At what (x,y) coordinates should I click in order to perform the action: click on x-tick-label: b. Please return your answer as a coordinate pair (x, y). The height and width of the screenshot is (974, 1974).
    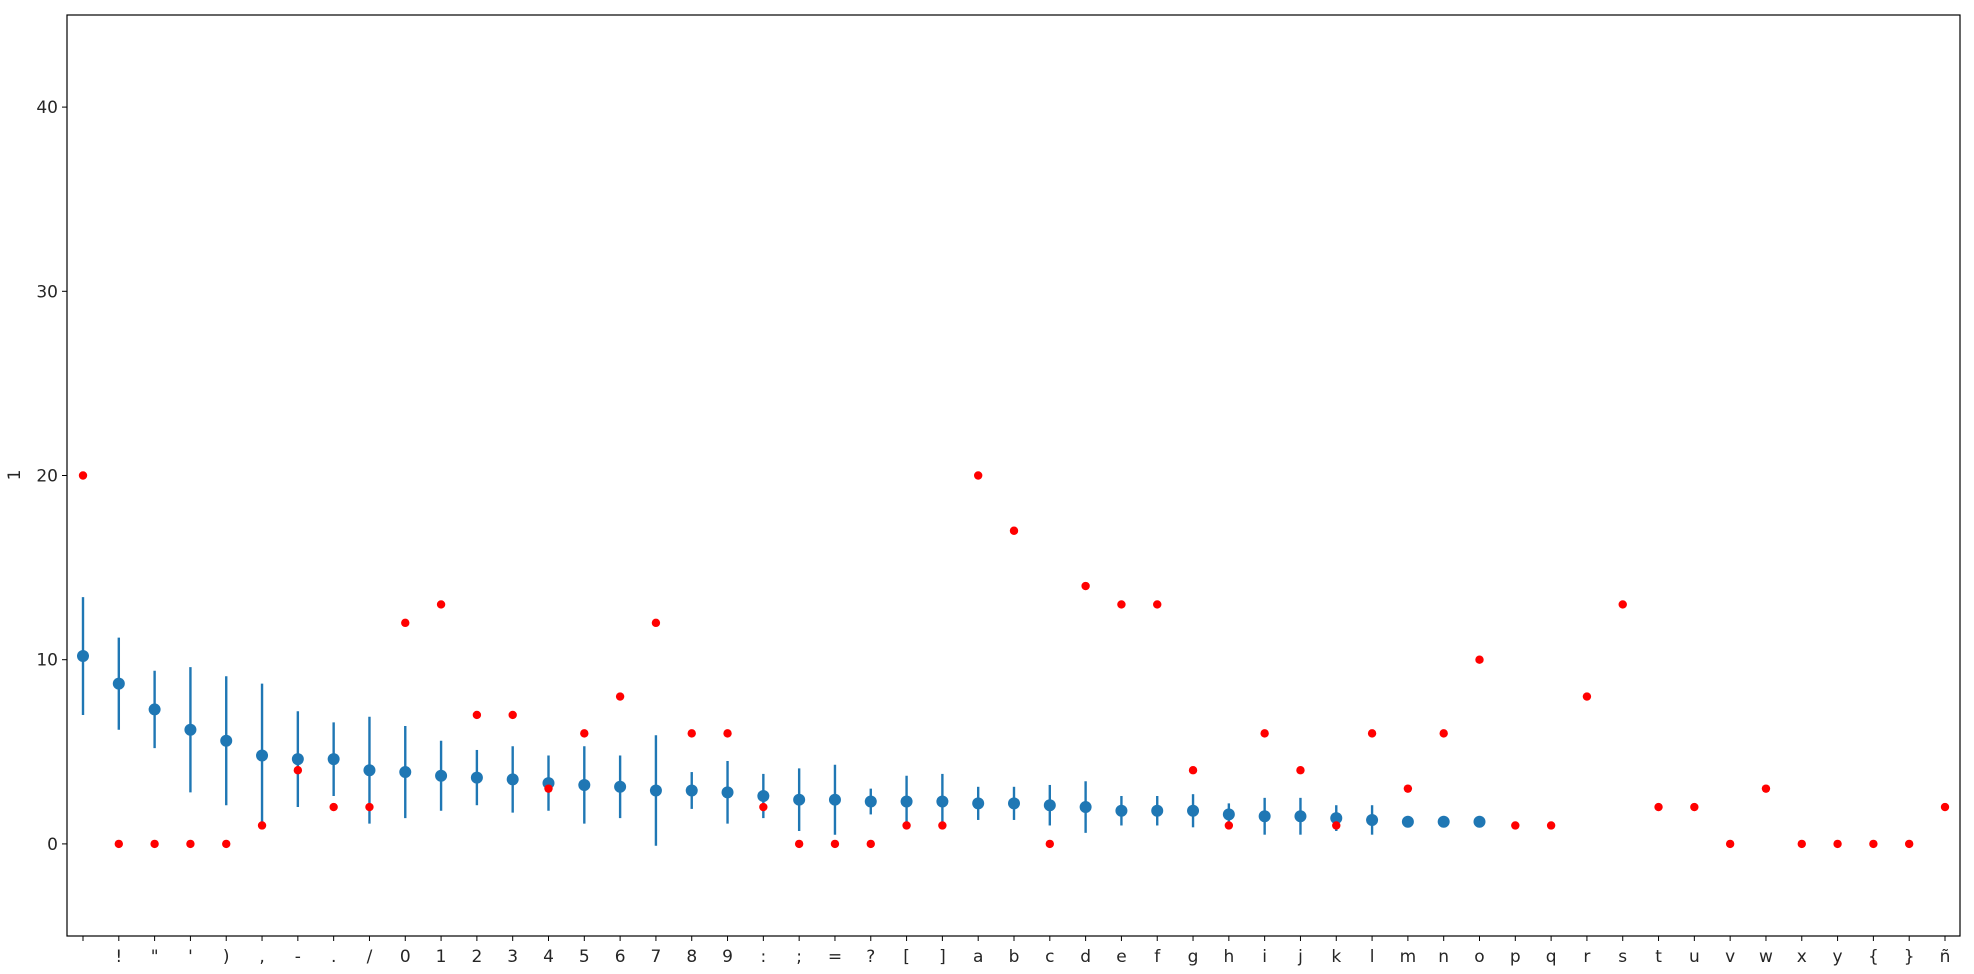
    Looking at the image, I should click on (1014, 957).